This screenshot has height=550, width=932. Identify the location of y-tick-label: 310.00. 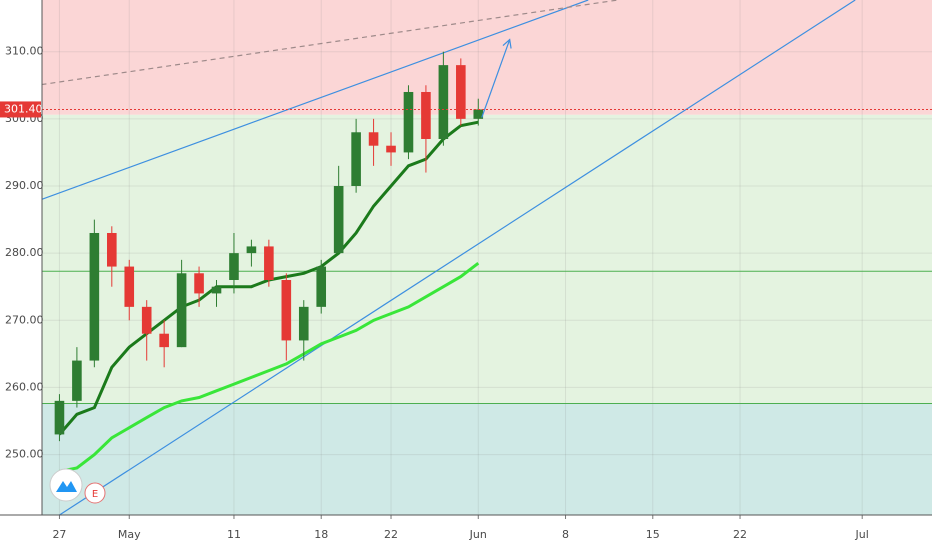
(24, 51).